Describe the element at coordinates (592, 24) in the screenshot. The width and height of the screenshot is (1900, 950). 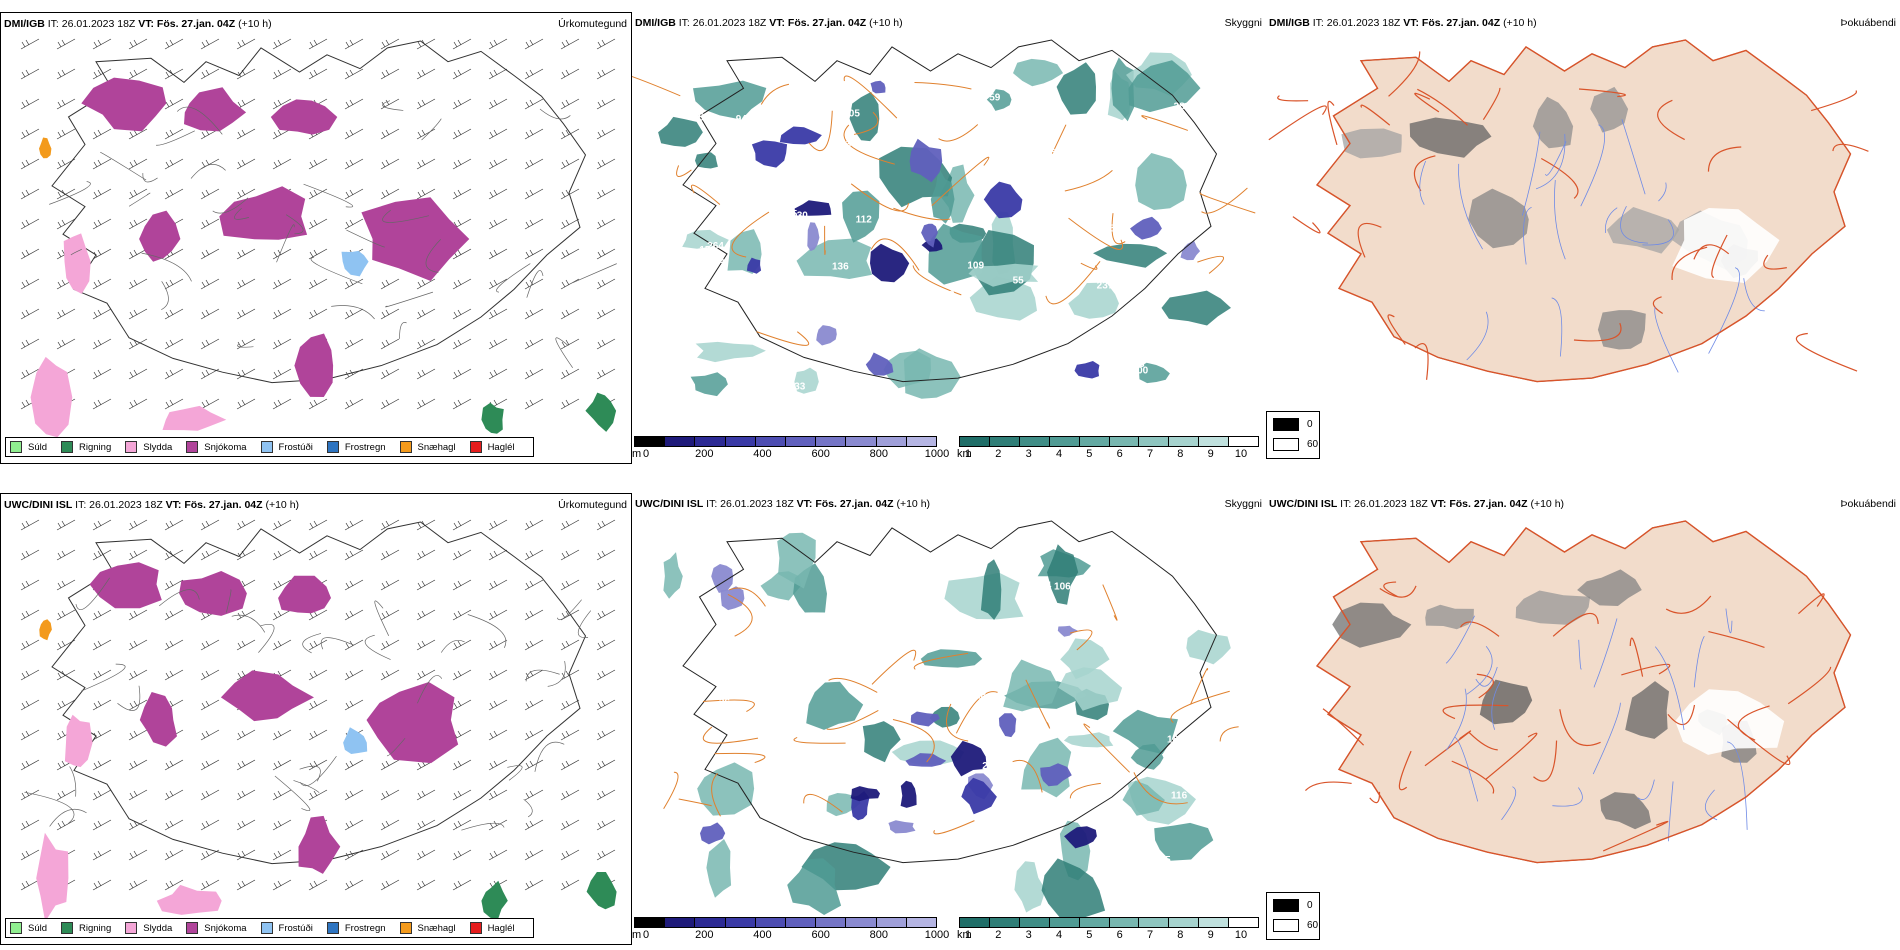
I see `variable-name: Úrkomutegund` at that location.